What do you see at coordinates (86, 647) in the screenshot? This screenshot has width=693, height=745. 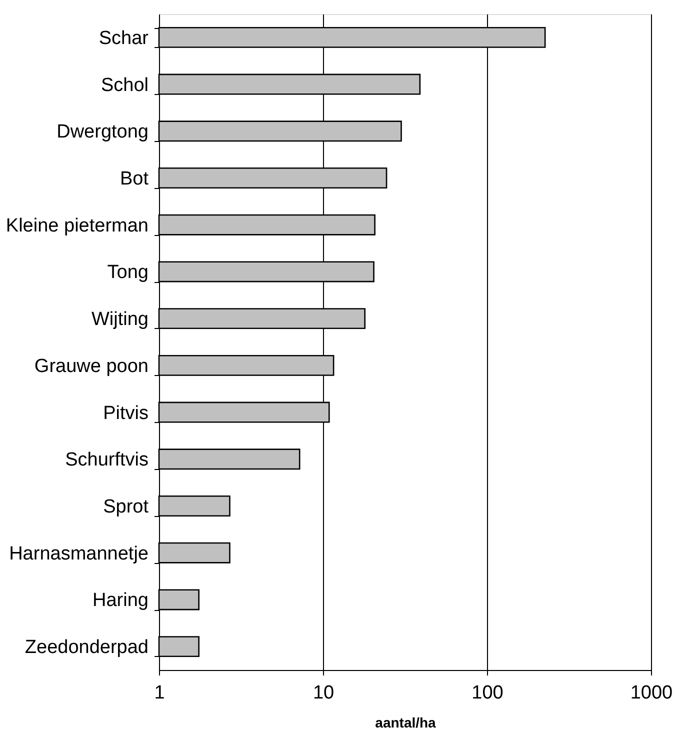 I see `y-tick-label: Zeedonderpad` at bounding box center [86, 647].